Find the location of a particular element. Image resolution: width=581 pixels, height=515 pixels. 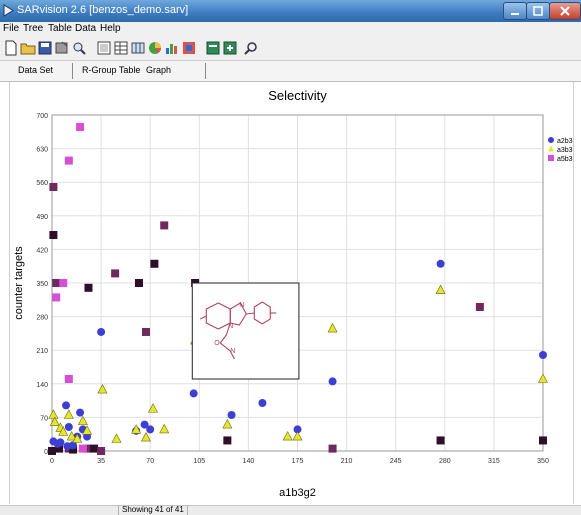

title-bar: SARvision 2.6 [benzos_demo.sarv] is located at coordinates (290, 11).